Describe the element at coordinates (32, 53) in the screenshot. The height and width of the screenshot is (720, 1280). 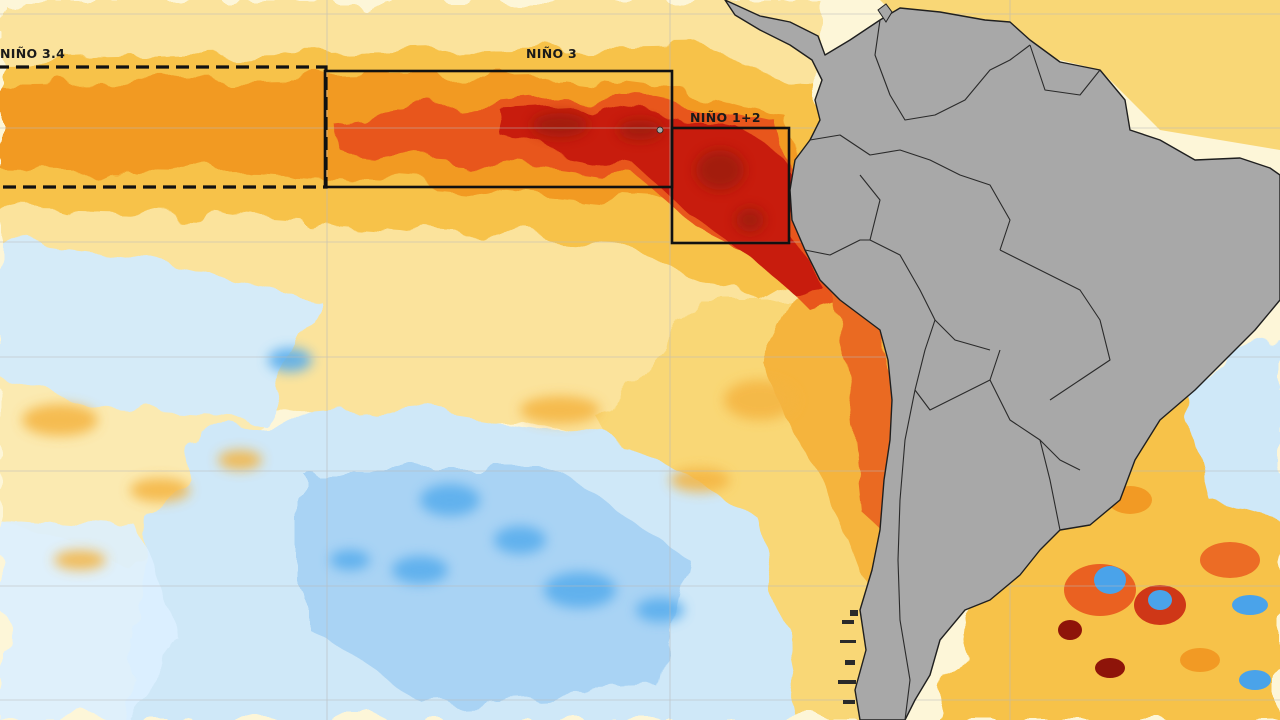
I see `nino-3-4-label: NIÑO 3.4` at that location.